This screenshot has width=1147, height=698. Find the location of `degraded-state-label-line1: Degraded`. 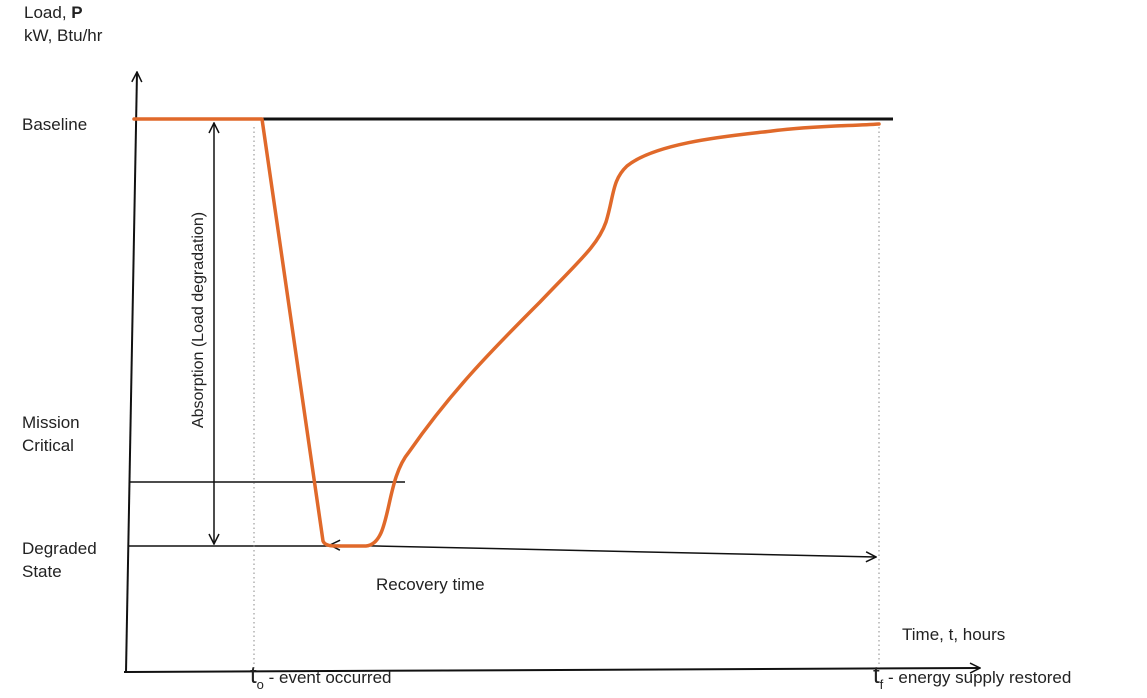

degraded-state-label-line1: Degraded is located at coordinates (59, 548).